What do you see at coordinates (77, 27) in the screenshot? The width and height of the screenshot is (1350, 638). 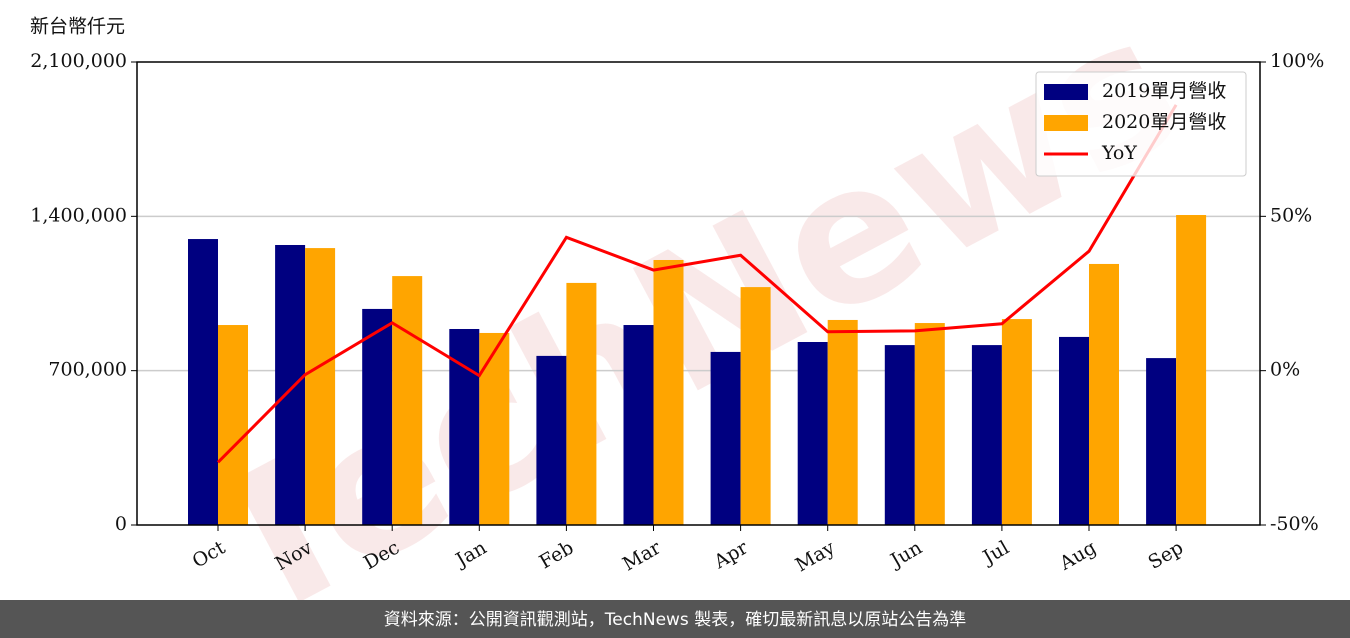 I see `y-axis-label: 新台幣仟元` at bounding box center [77, 27].